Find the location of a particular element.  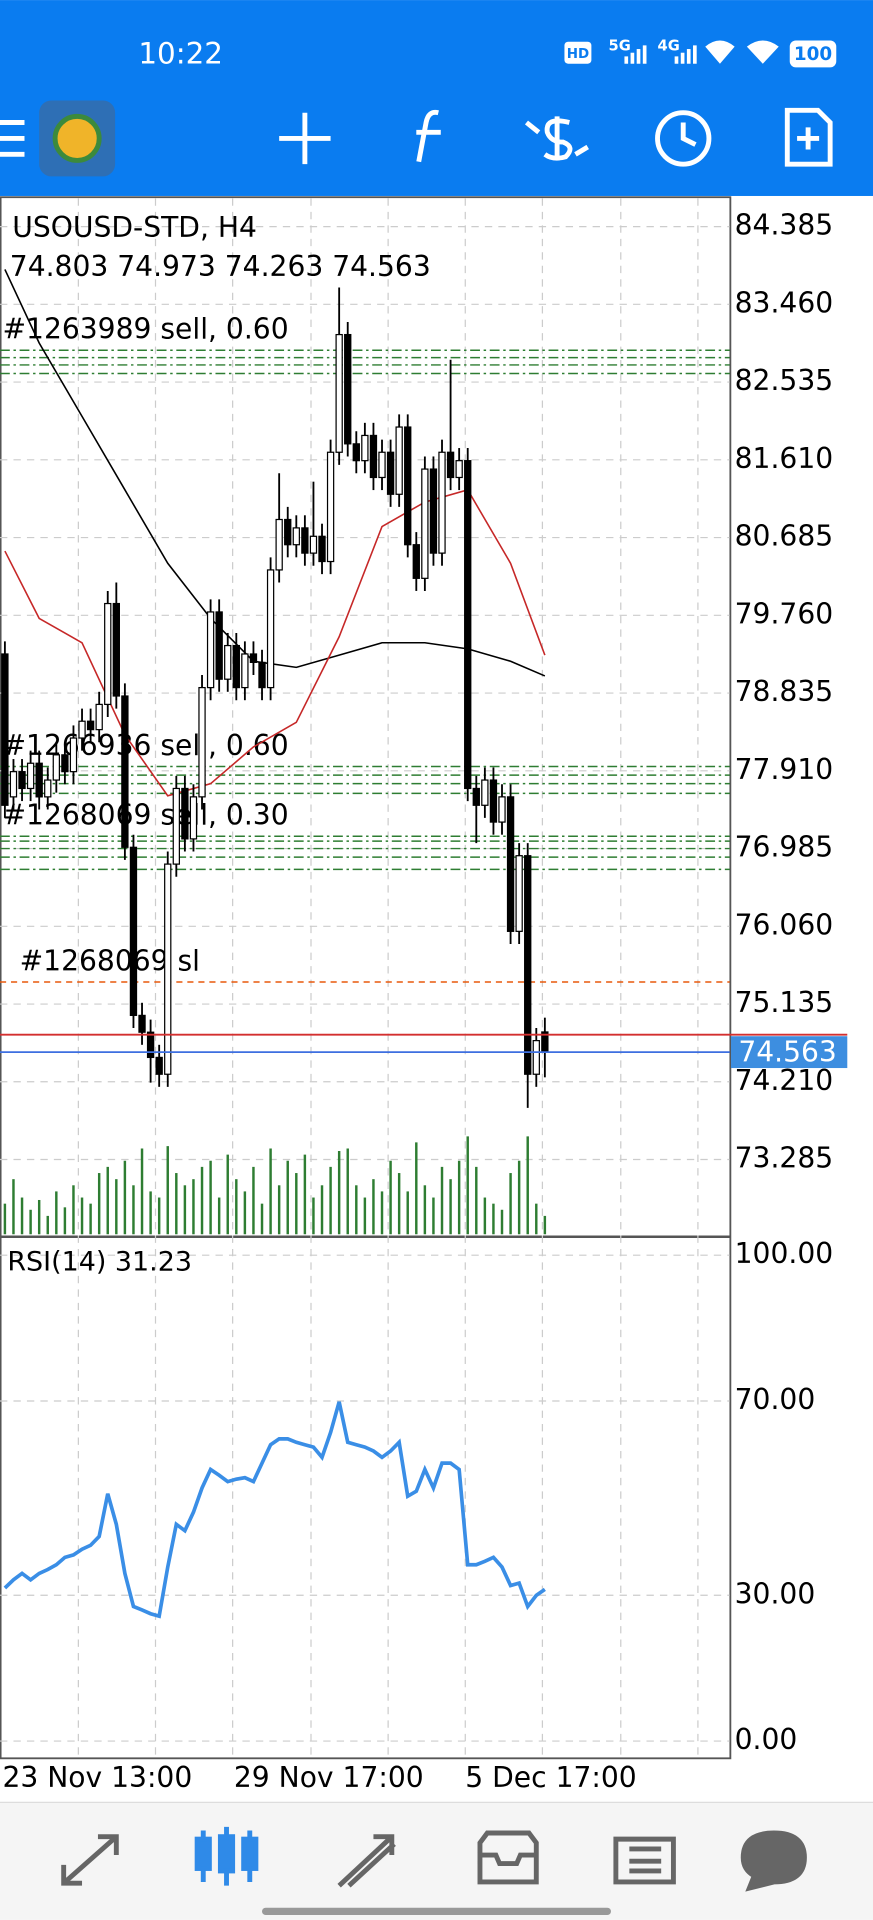

y-tick-label: 73.285 is located at coordinates (784, 1158).